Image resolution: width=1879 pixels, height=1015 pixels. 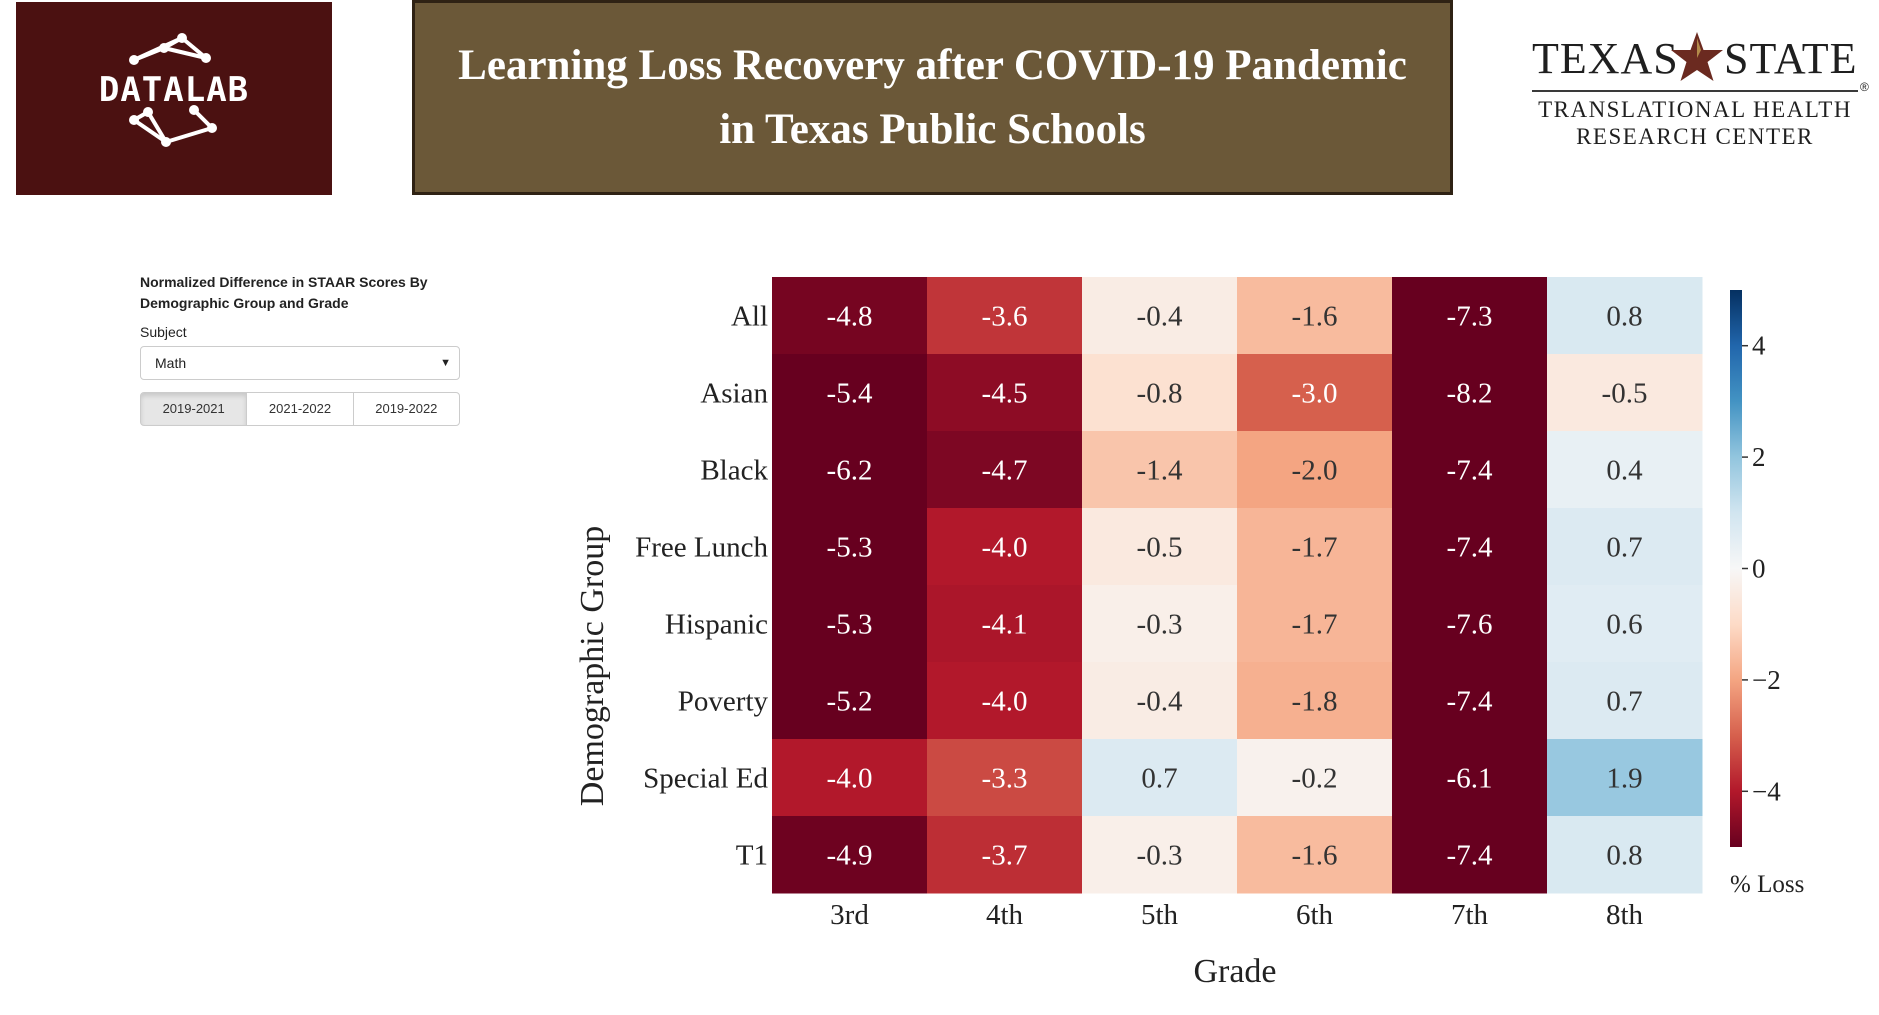 What do you see at coordinates (1736, 568) in the screenshot?
I see `colorbar` at bounding box center [1736, 568].